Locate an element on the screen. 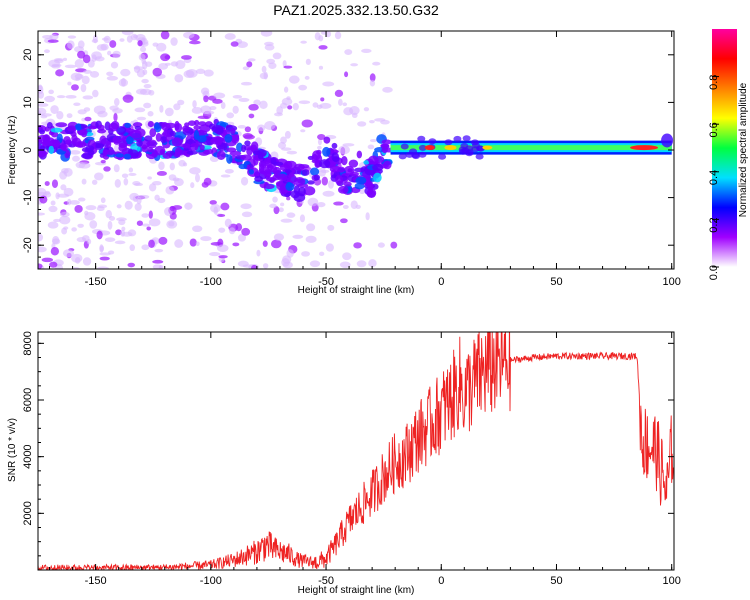 Image resolution: width=750 pixels, height=600 pixels. colorbar-gradient is located at coordinates (724, 148).